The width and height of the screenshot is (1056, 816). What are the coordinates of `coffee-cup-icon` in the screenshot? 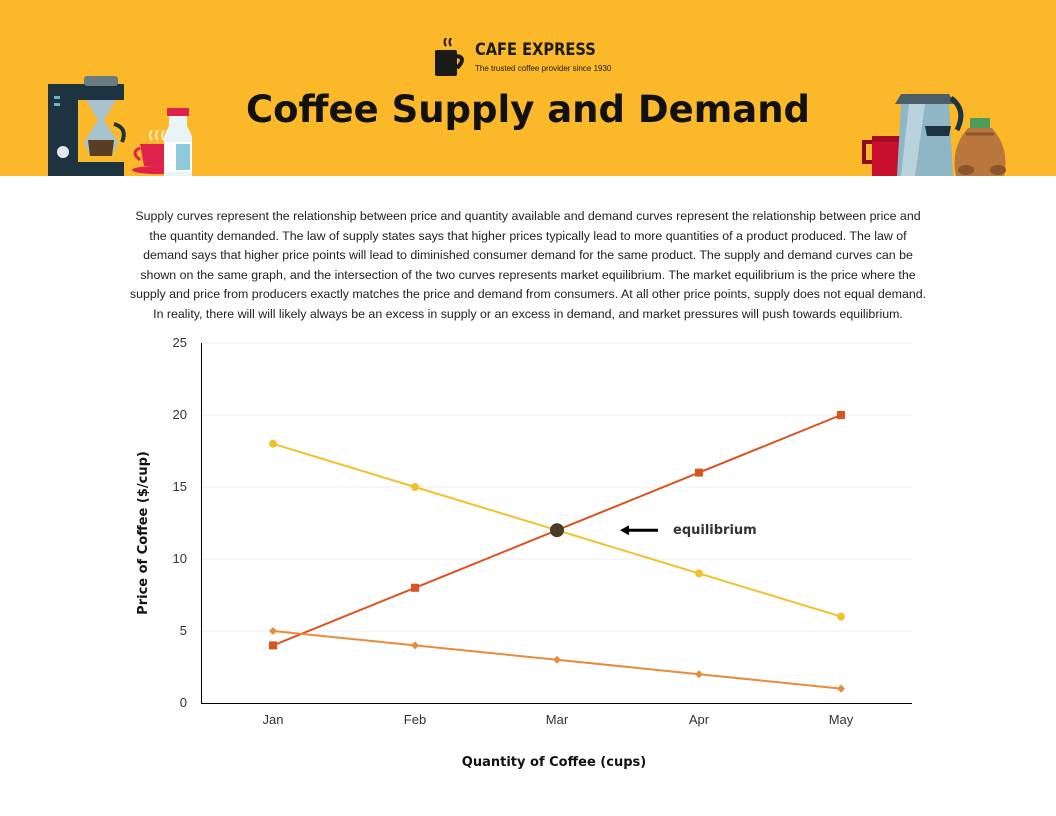 It's located at (449, 57).